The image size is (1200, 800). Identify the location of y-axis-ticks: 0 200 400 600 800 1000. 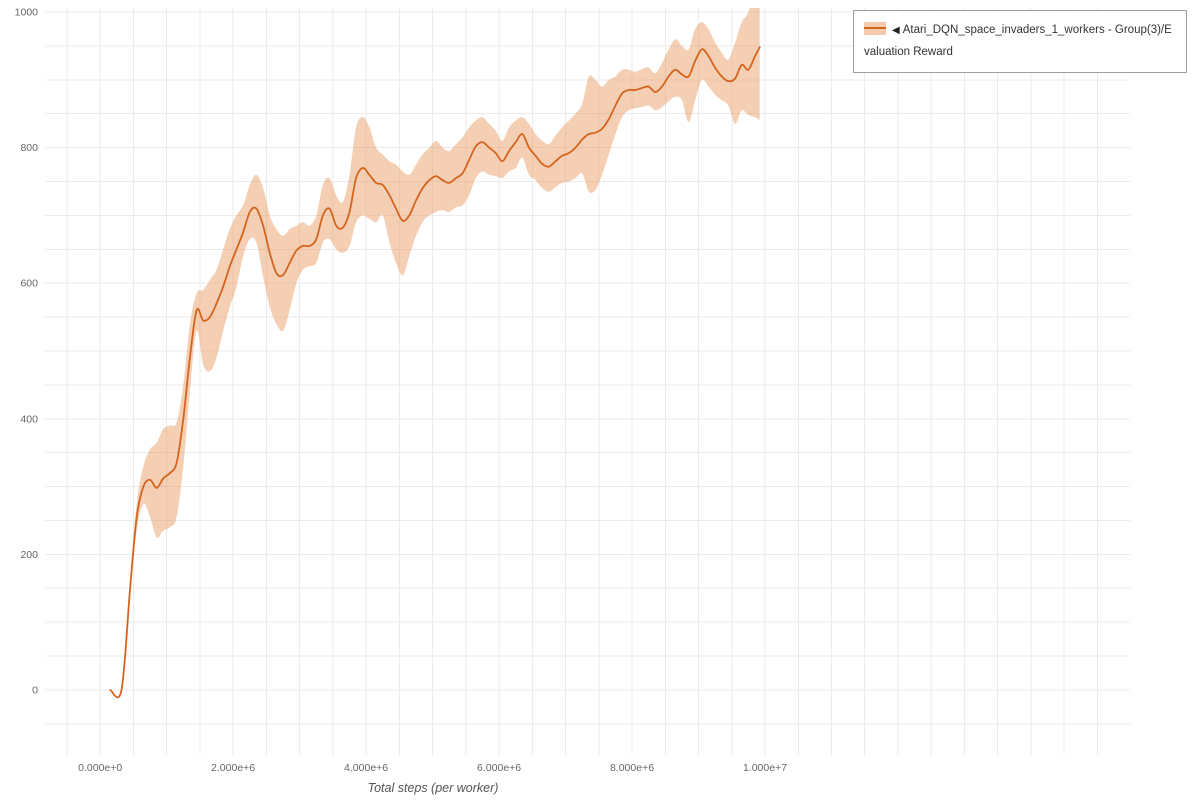
(27, 352).